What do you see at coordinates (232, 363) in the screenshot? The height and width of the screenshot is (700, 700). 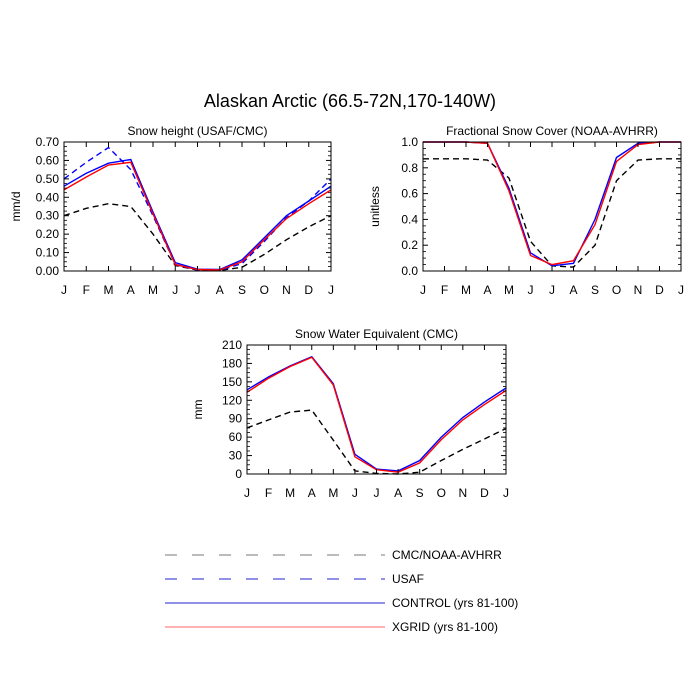 I see `y-tick-label: 180` at bounding box center [232, 363].